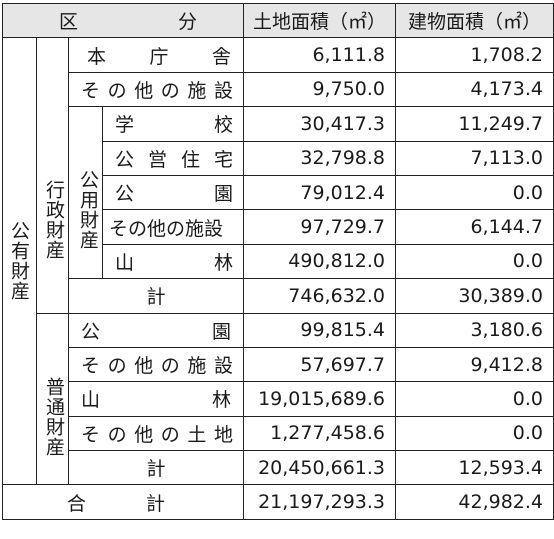 The height and width of the screenshot is (539, 554). I want to click on row-label-ordinary-total: 計, so click(156, 468).